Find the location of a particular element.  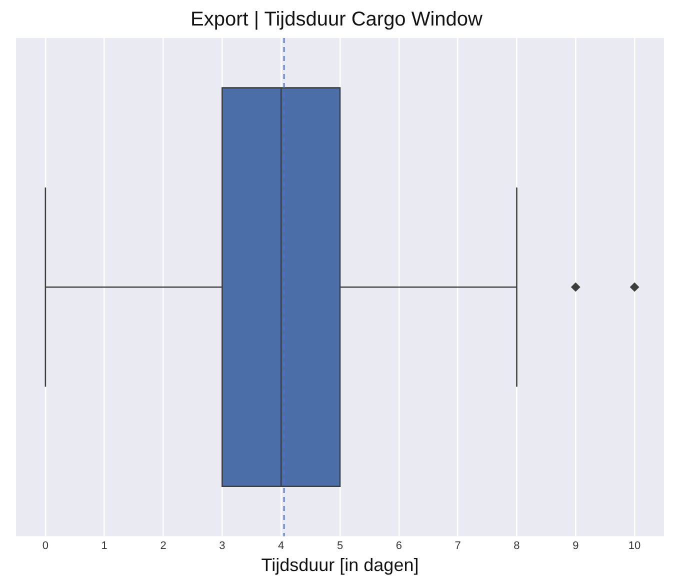

x-tick-label: 5 is located at coordinates (340, 546).